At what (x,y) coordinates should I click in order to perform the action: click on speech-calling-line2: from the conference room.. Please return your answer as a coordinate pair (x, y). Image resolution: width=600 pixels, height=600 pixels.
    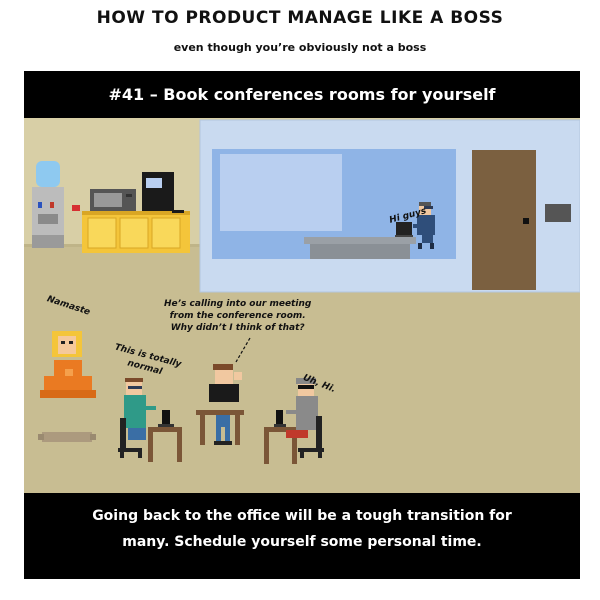
    Looking at the image, I should click on (237, 316).